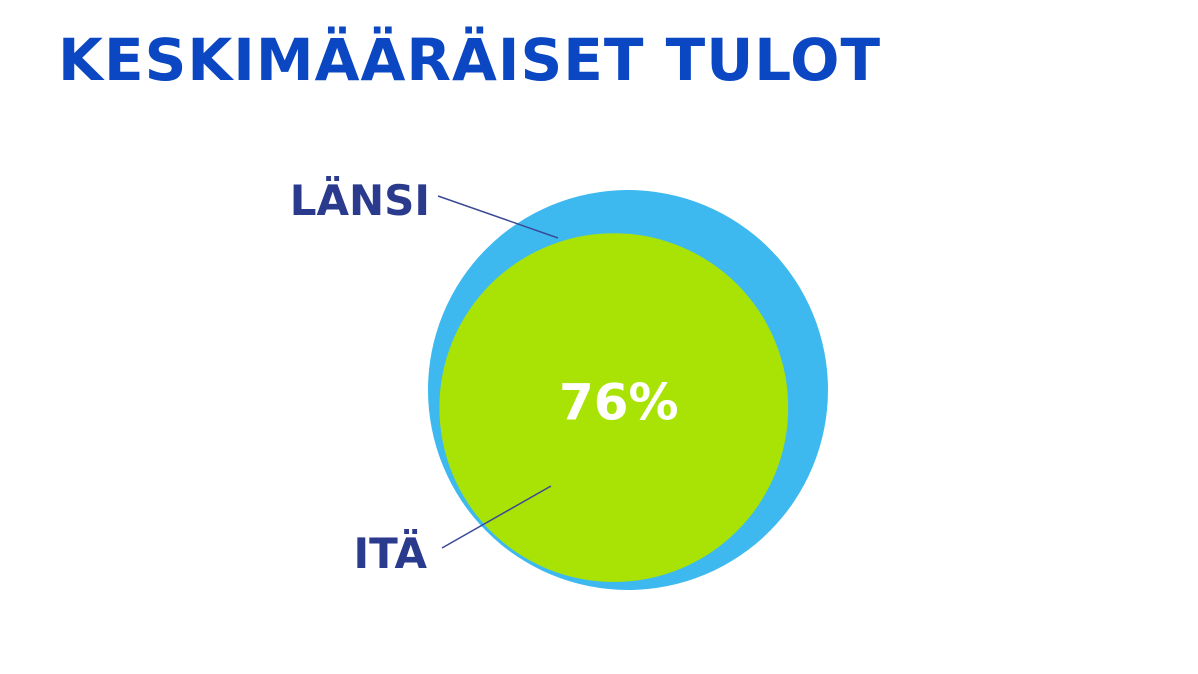 The height and width of the screenshot is (674, 1198). I want to click on series-label-lansi: LÄNSI, so click(360, 200).